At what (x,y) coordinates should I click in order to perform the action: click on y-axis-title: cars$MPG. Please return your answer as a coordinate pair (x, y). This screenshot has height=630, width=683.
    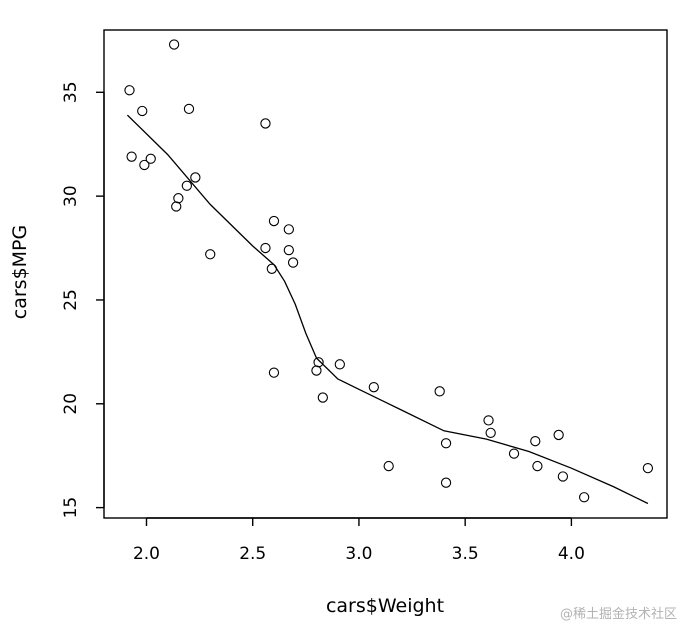
    Looking at the image, I should click on (20, 272).